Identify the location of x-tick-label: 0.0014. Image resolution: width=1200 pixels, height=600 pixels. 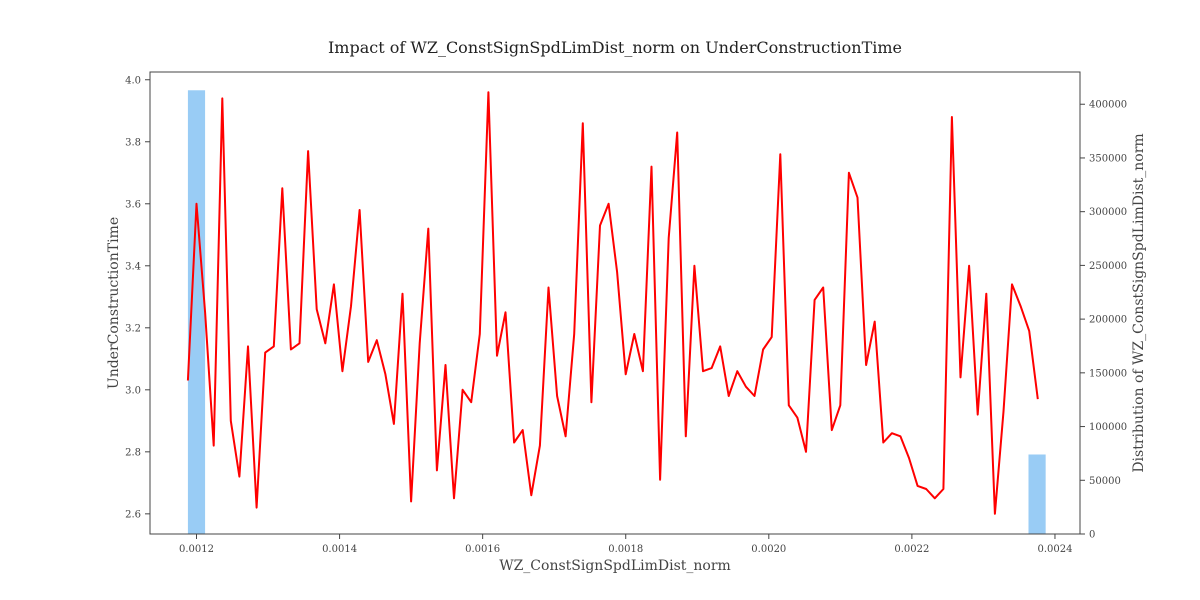
(339, 549).